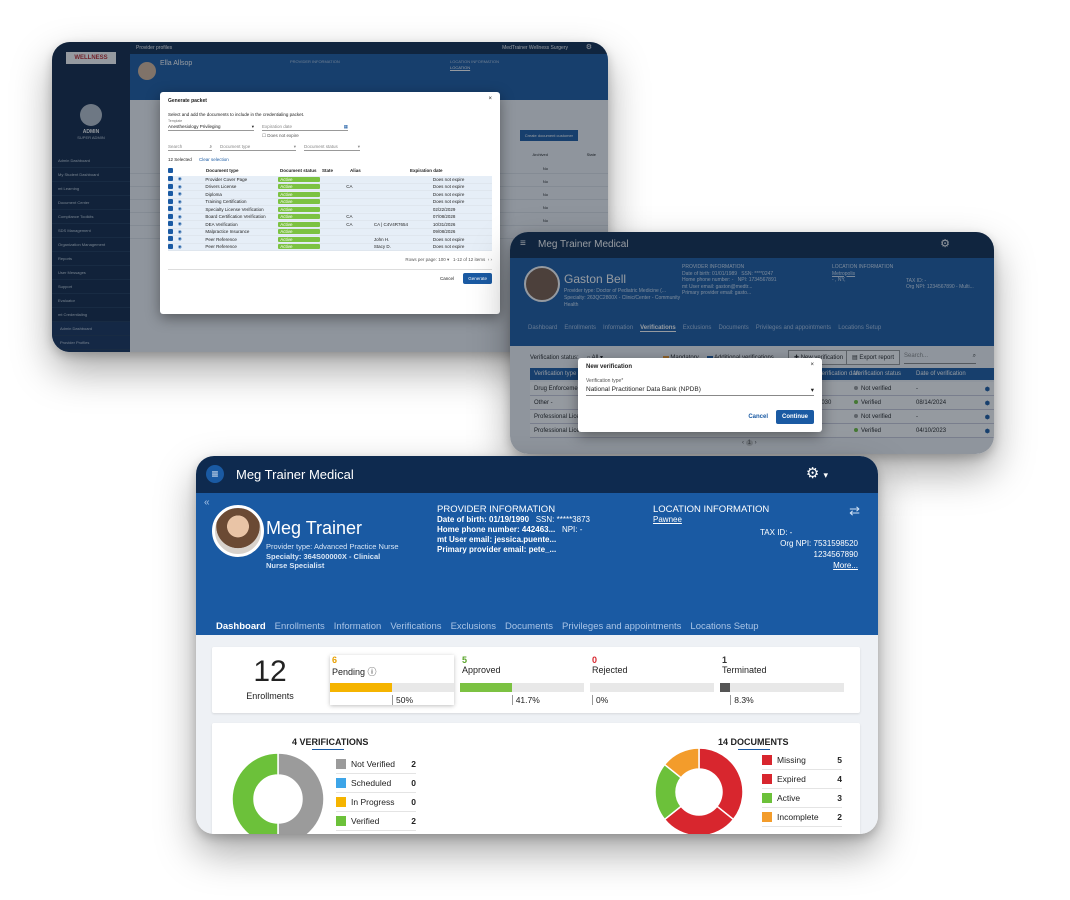 The height and width of the screenshot is (900, 1070). I want to click on table-row: ◉ Drivers License Active CA Does not expire, so click(330, 187).